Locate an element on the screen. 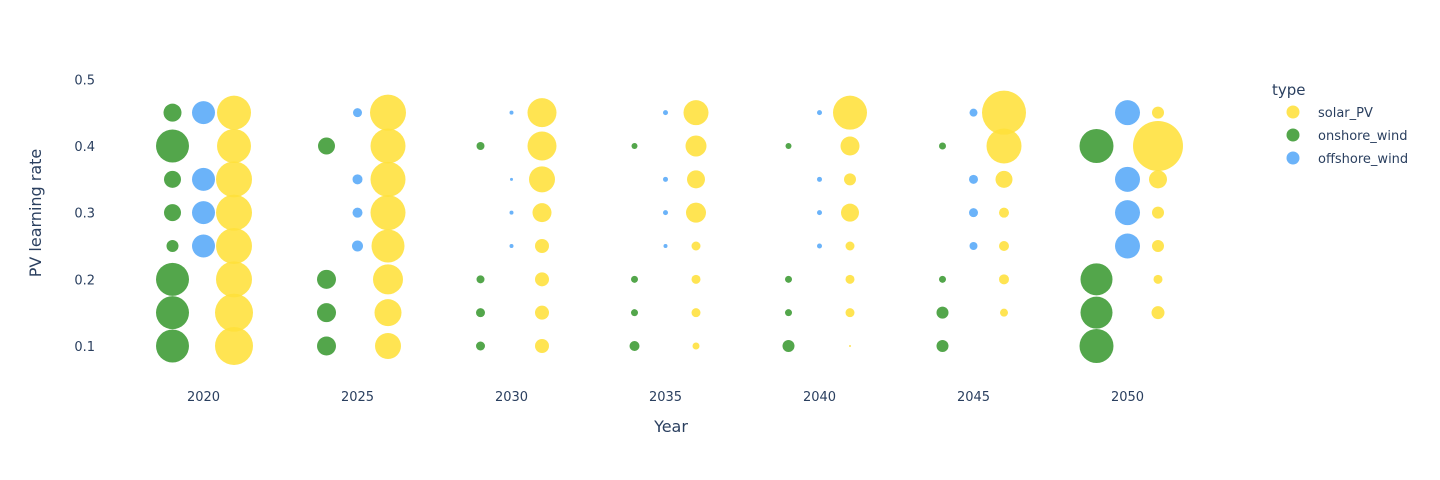 The width and height of the screenshot is (1440, 480). bubble-solar-PV-2050-0.45 is located at coordinates (1158, 112).